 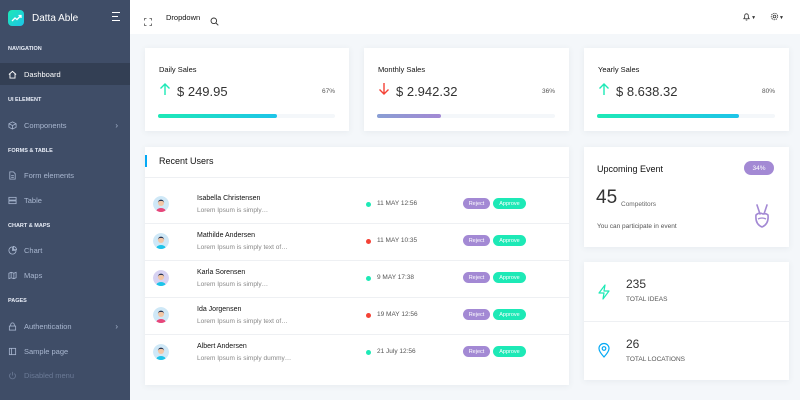 What do you see at coordinates (12, 351) in the screenshot?
I see `sidebar-icon` at bounding box center [12, 351].